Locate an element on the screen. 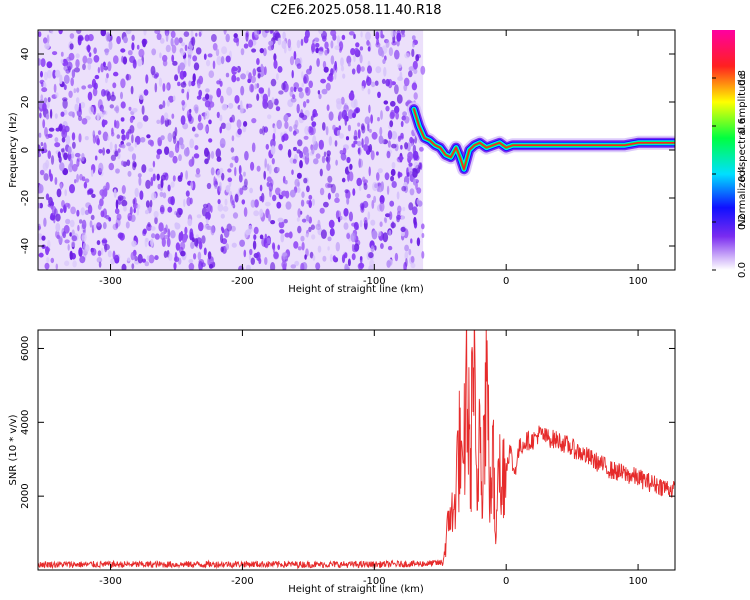 This screenshot has width=750, height=600. spectrogram-y-tick-label: 40 is located at coordinates (25, 54).